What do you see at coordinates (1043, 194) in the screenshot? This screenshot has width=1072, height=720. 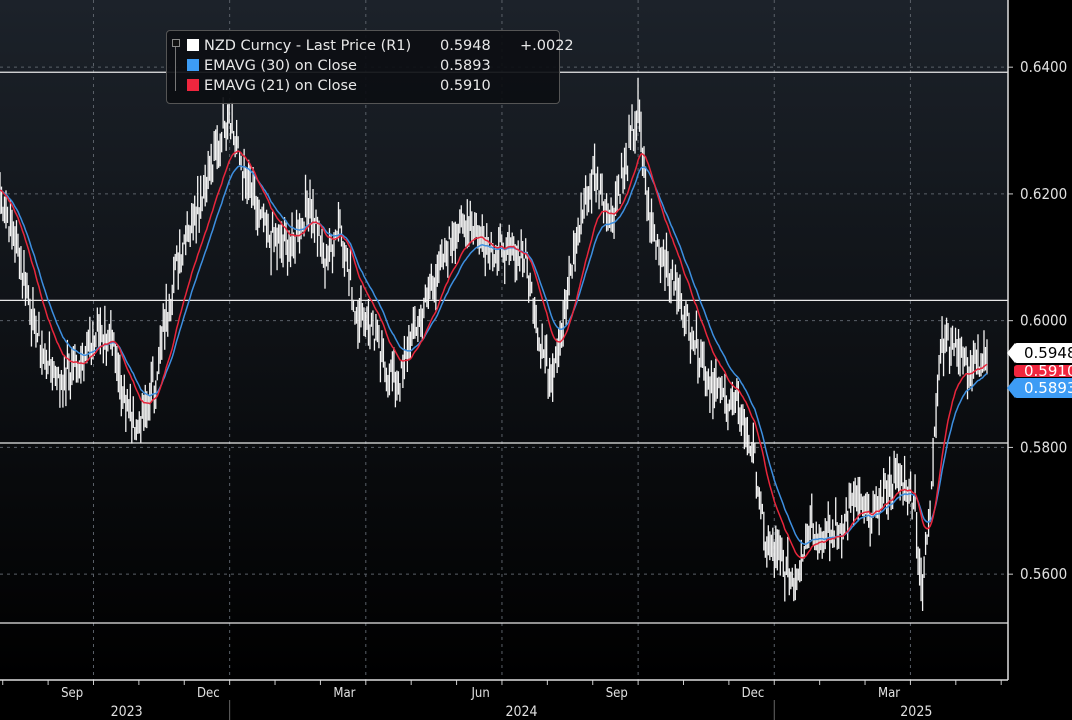 I see `y-tick-label: 0.6200` at bounding box center [1043, 194].